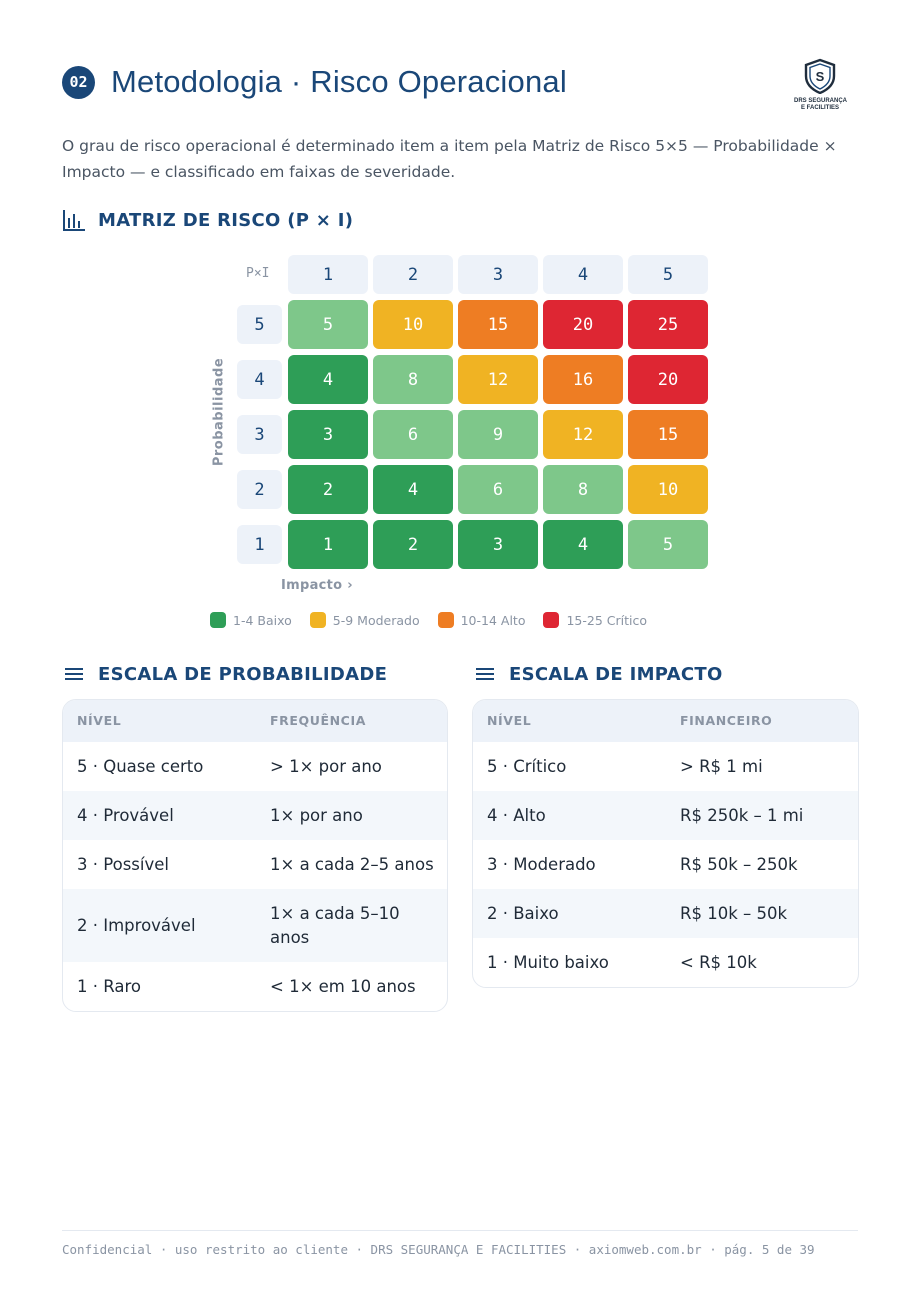  I want to click on probability-row-header: 4, so click(259, 379).